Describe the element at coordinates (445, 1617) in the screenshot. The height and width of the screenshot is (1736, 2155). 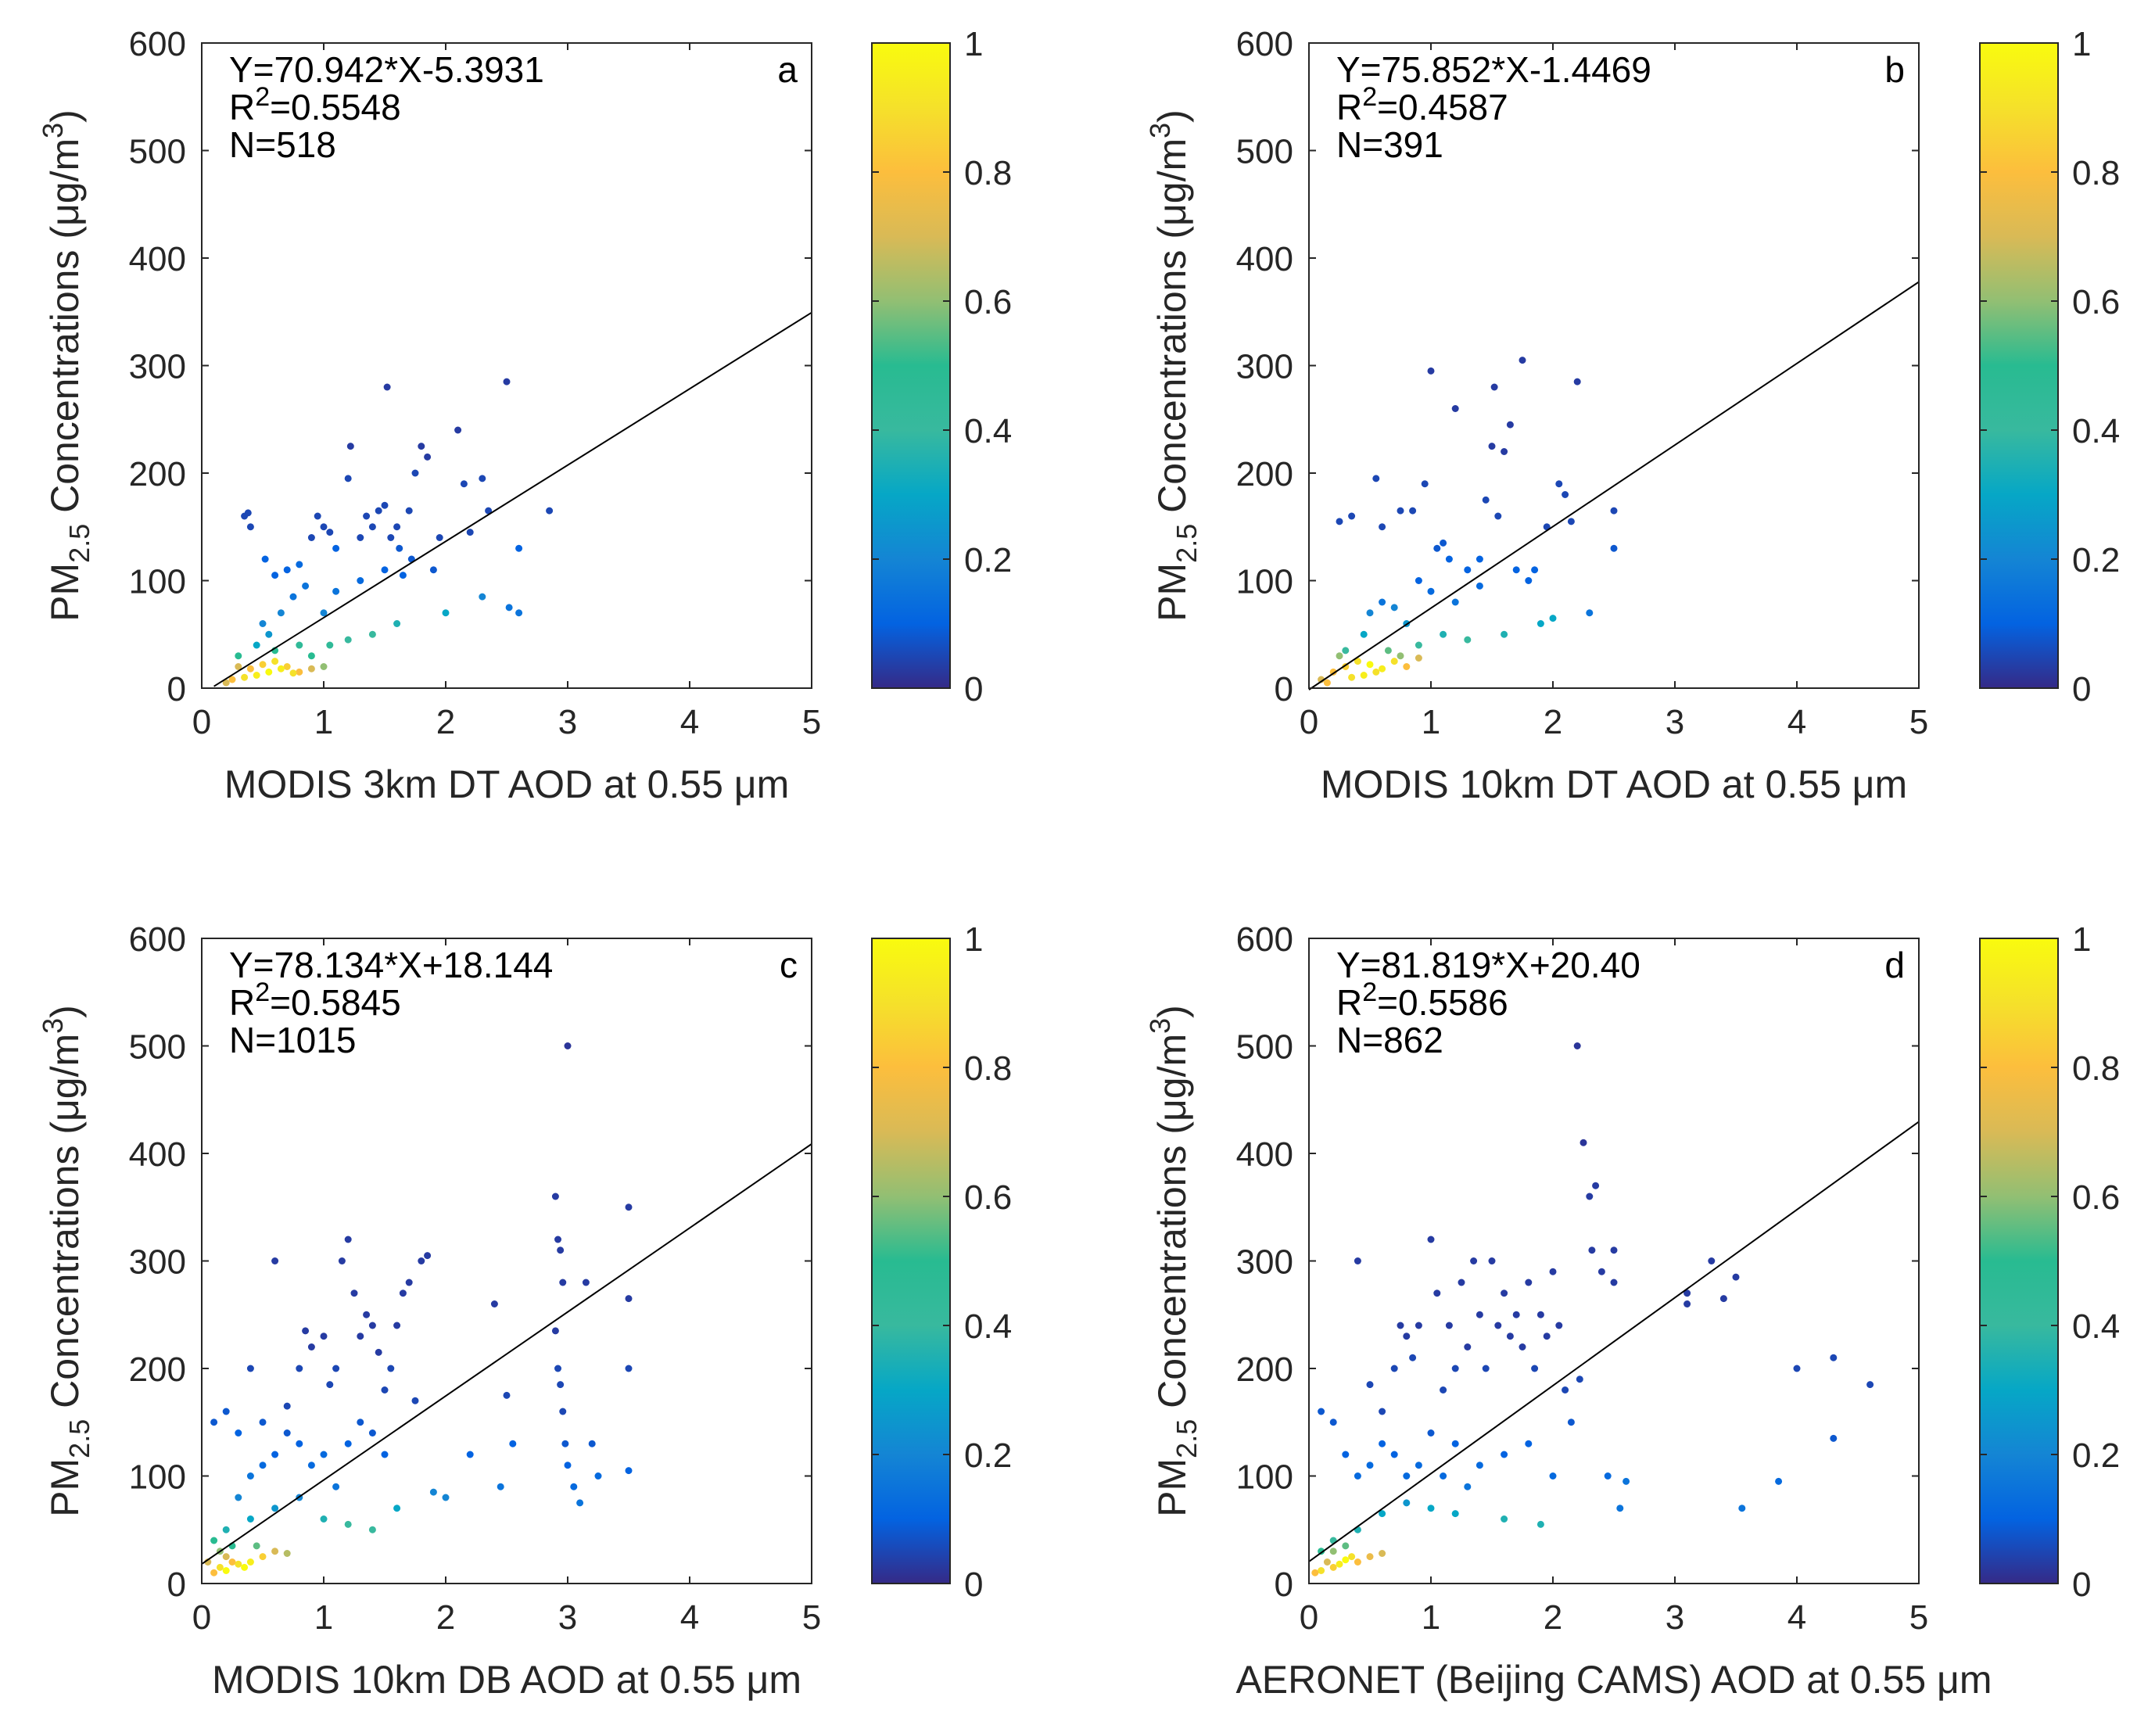
I see `x-tick-label: 2` at that location.